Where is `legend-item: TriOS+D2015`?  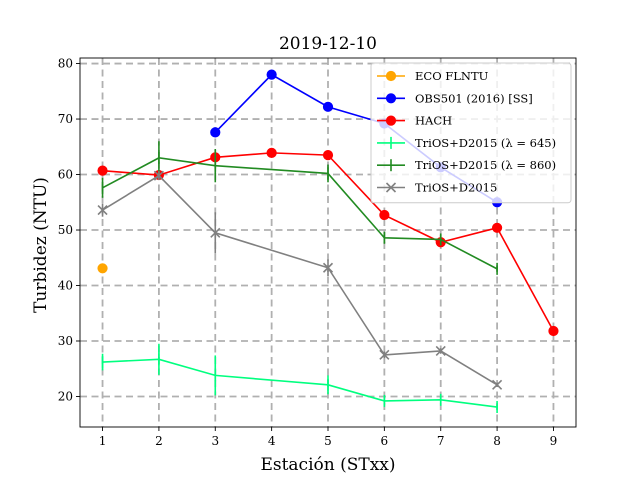 legend-item: TriOS+D2015 is located at coordinates (437, 188).